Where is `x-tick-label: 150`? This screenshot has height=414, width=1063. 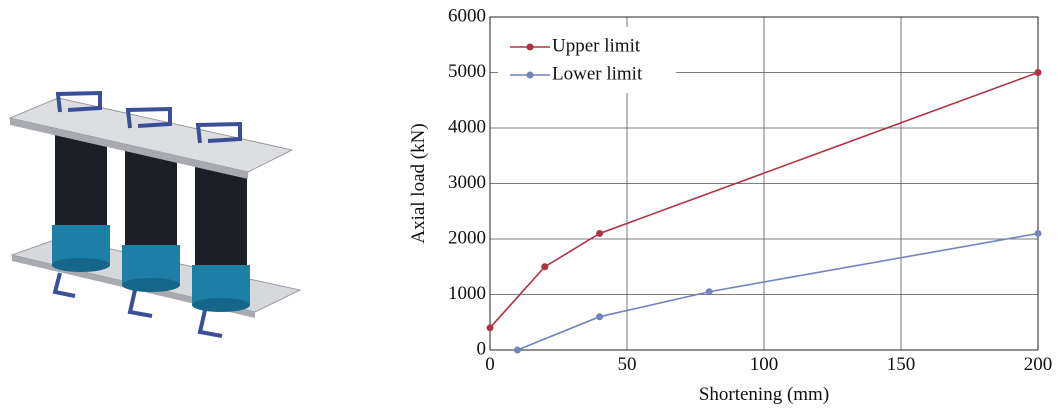 x-tick-label: 150 is located at coordinates (901, 364).